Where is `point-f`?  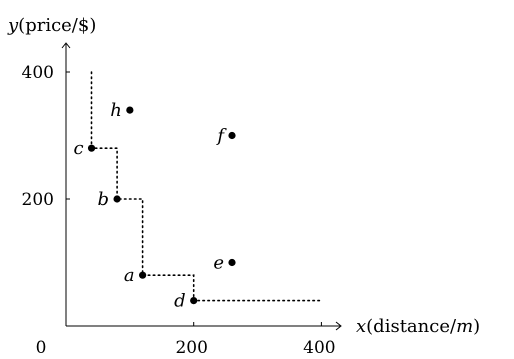
point-f is located at coordinates (232, 135).